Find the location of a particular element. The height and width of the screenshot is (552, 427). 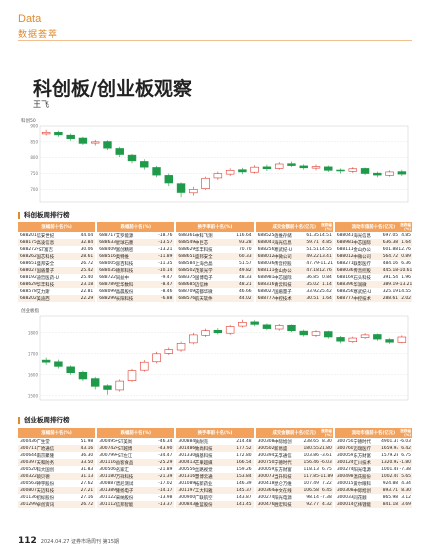

cell: 841.18 is located at coordinates (390, 504).